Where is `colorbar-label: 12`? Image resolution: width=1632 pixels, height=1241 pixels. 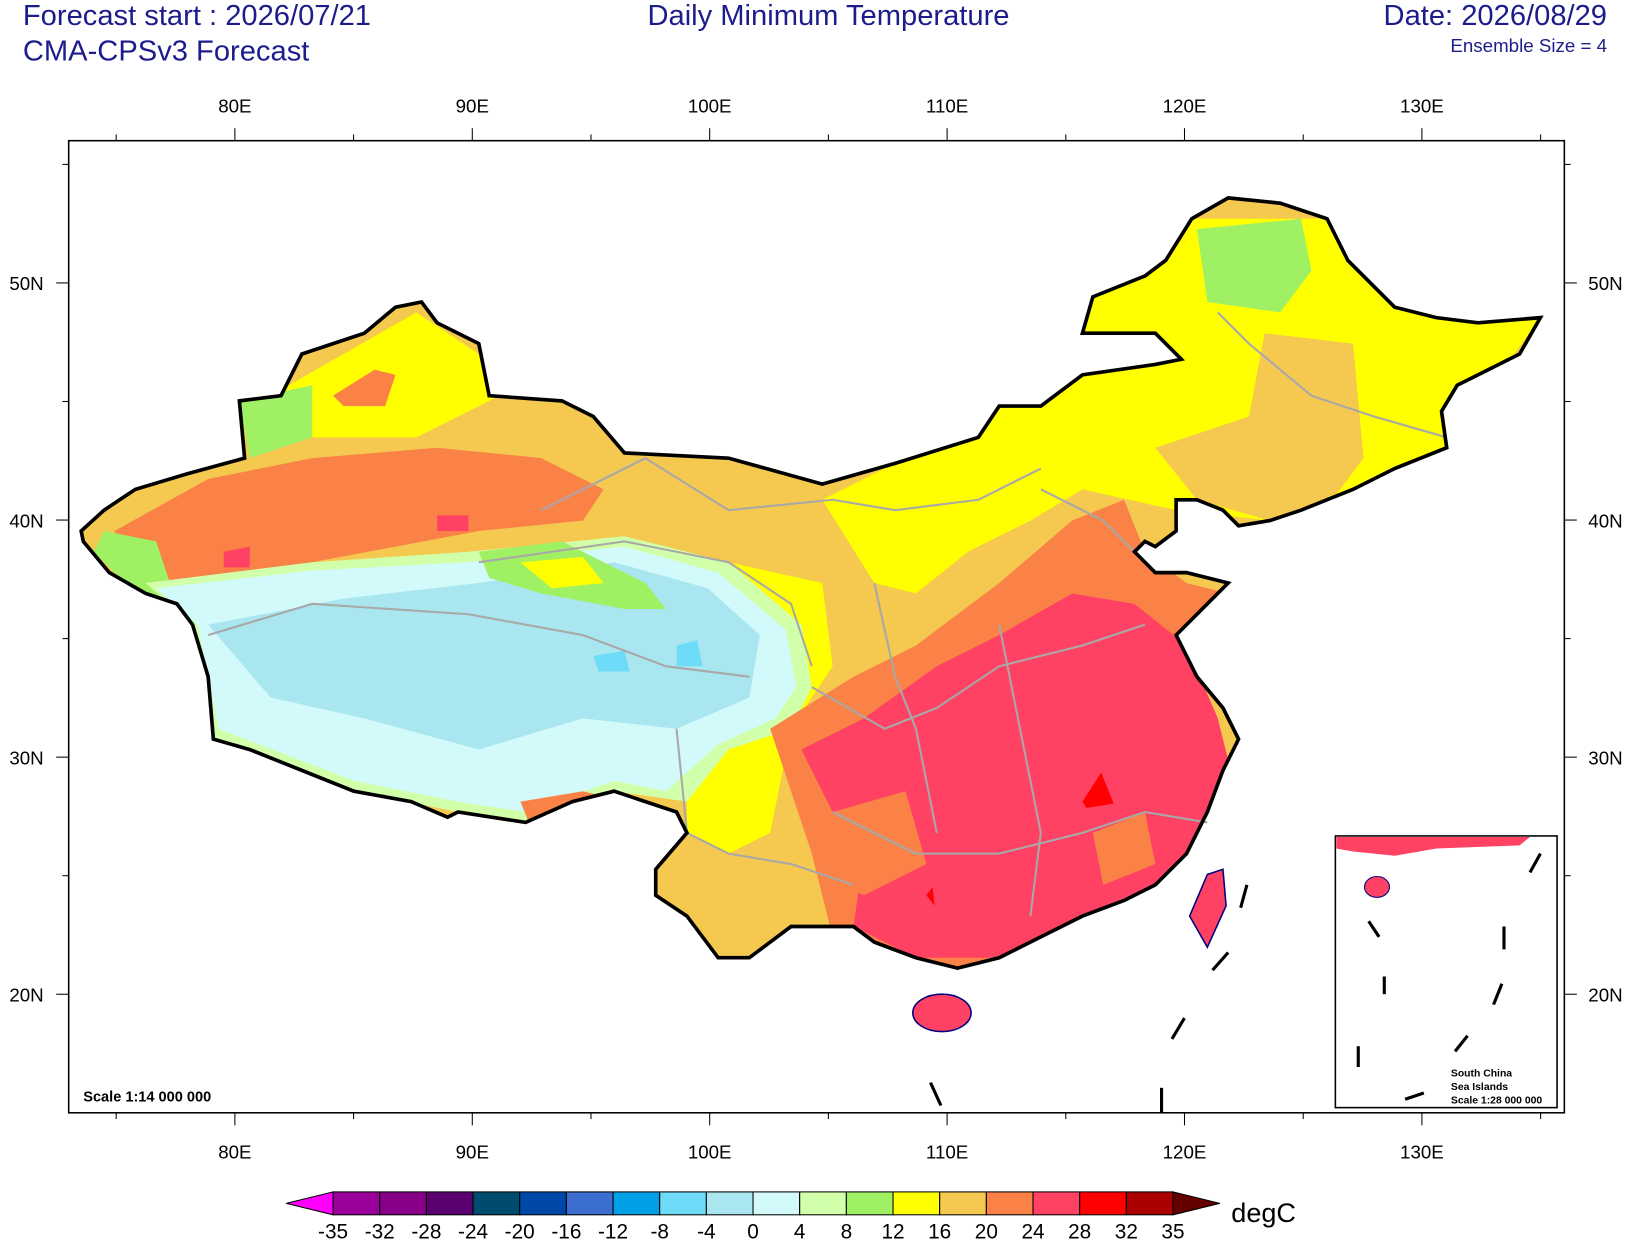 colorbar-label: 12 is located at coordinates (892, 1231).